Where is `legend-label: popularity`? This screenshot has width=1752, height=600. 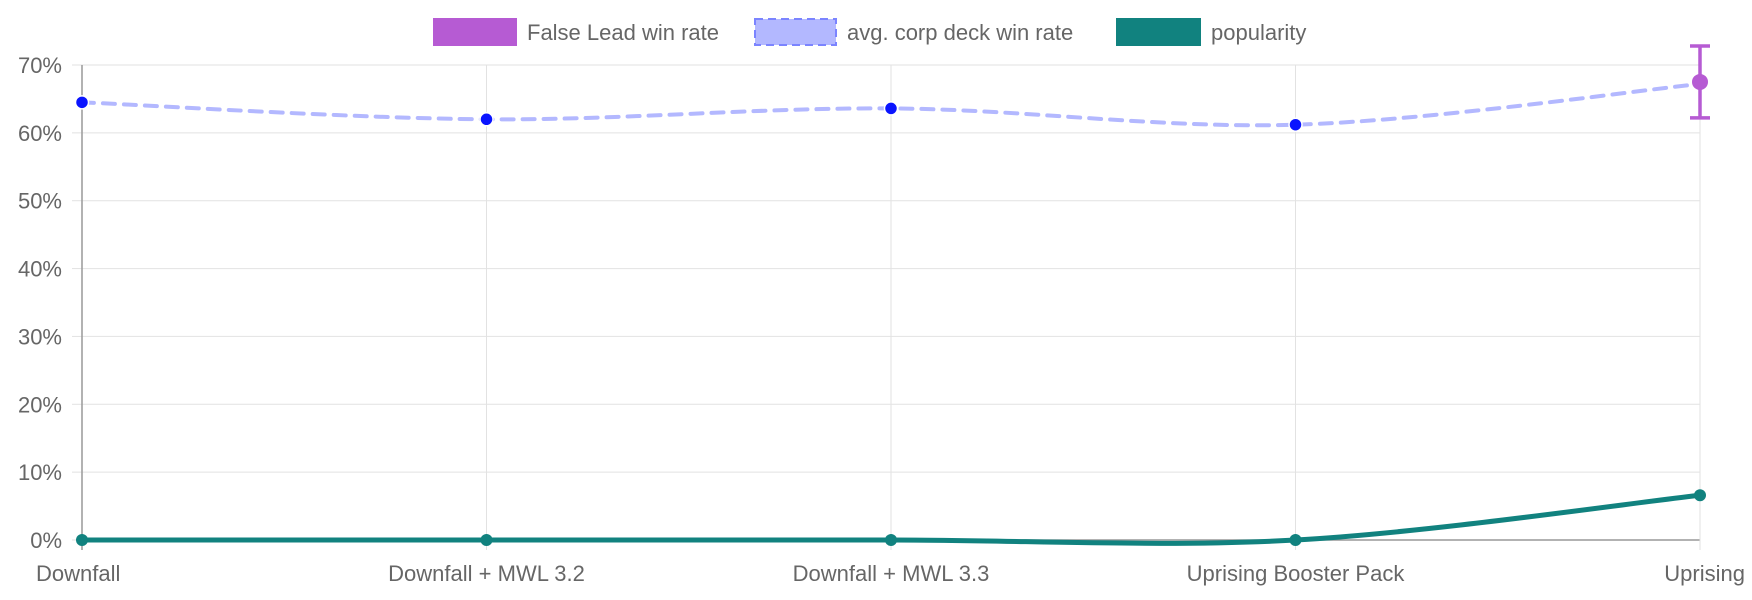 legend-label: popularity is located at coordinates (1258, 32).